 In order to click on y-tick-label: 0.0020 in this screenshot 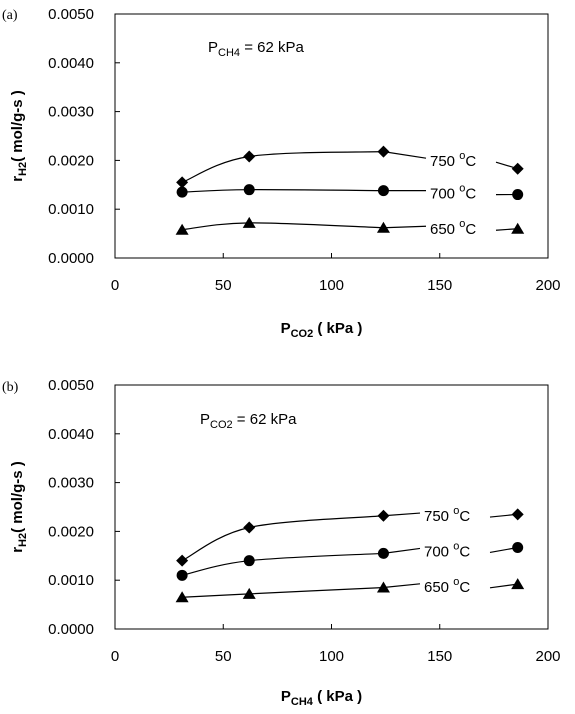, I will do `click(71, 531)`.